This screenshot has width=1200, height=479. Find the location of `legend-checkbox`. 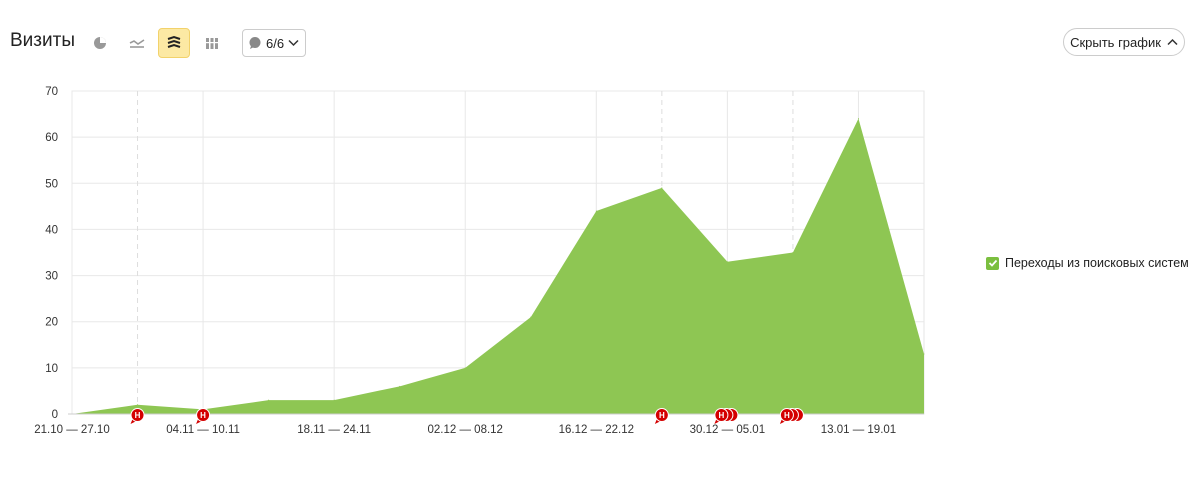

legend-checkbox is located at coordinates (992, 263).